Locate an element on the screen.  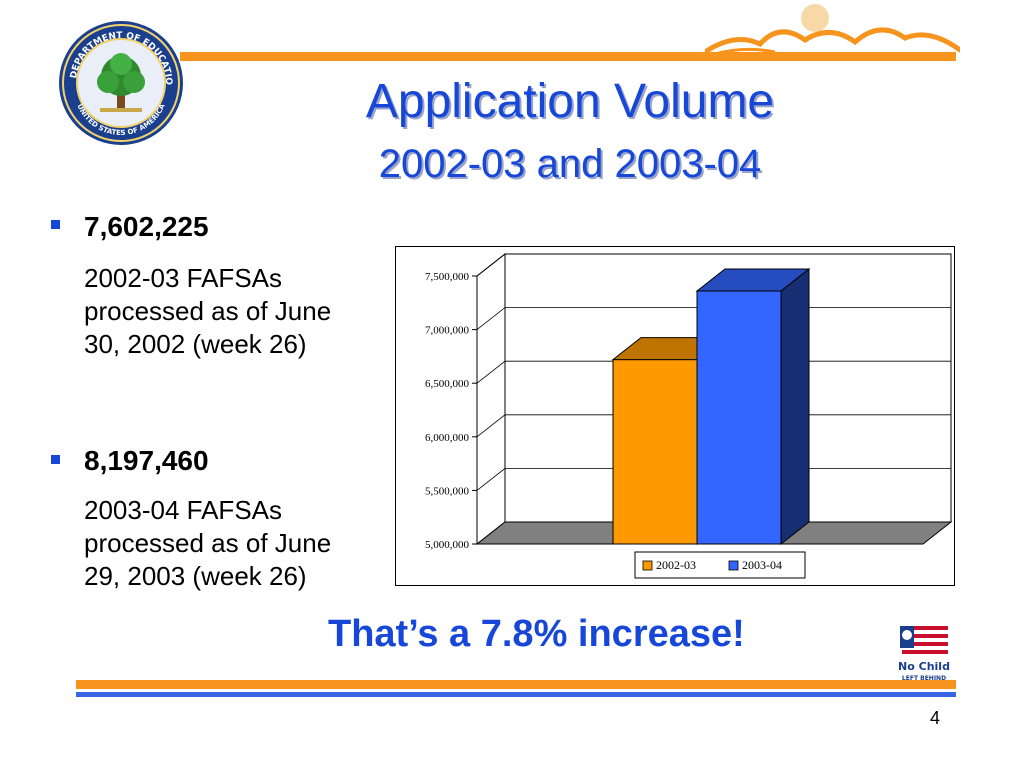
page-number: 4 is located at coordinates (934, 718).